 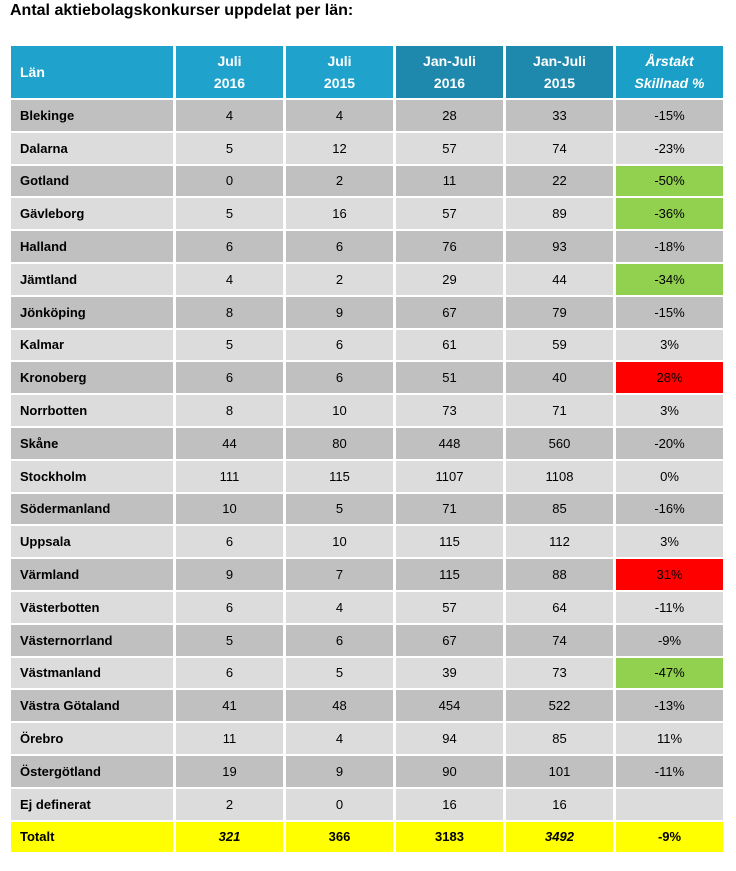 I want to click on cell-lan: Kalmar, so click(x=92, y=345).